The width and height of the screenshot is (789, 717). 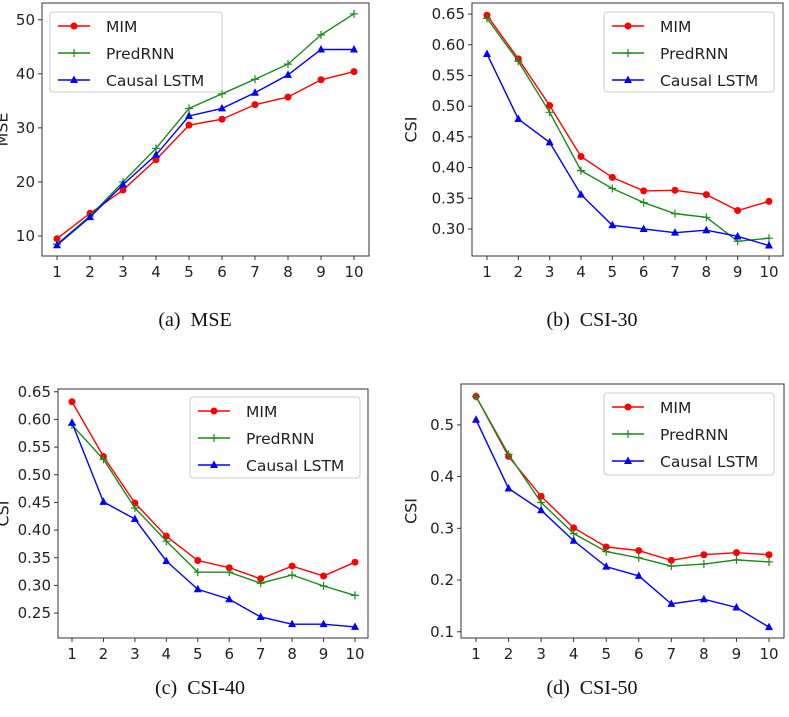 What do you see at coordinates (135, 654) in the screenshot?
I see `x-tick-label: 3` at bounding box center [135, 654].